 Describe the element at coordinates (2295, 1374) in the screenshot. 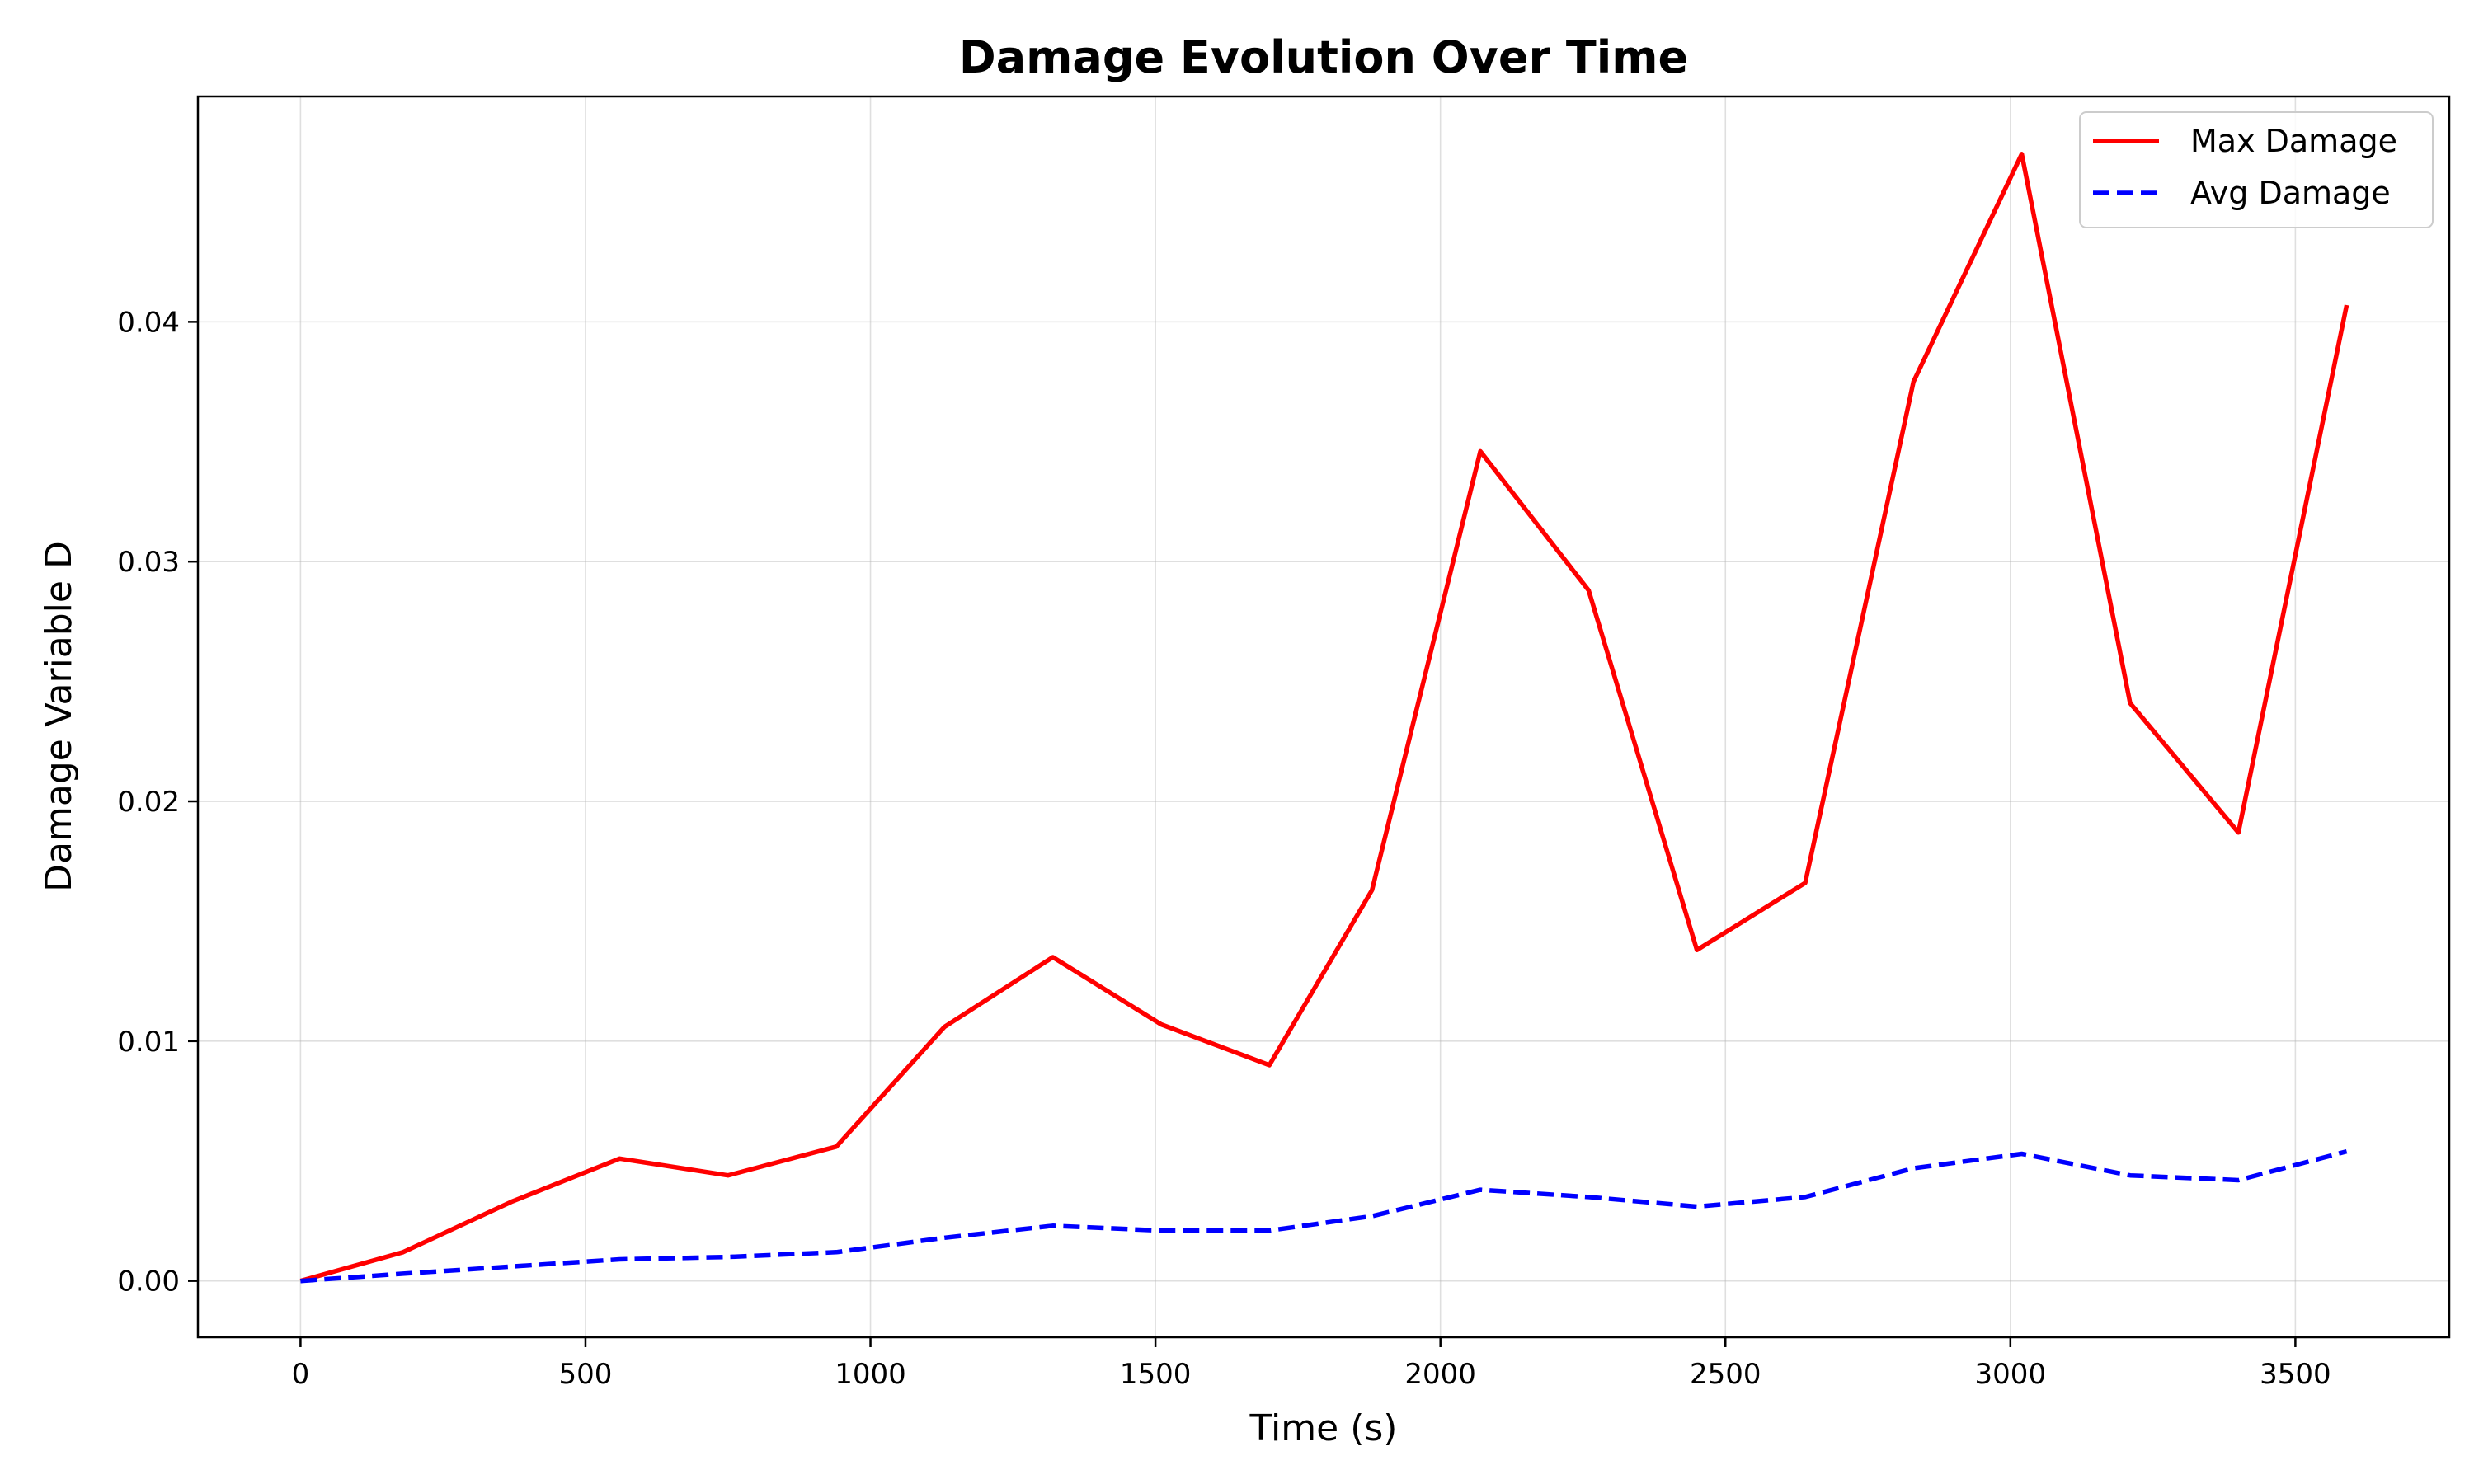

I see `x-tick-label: 3500` at that location.